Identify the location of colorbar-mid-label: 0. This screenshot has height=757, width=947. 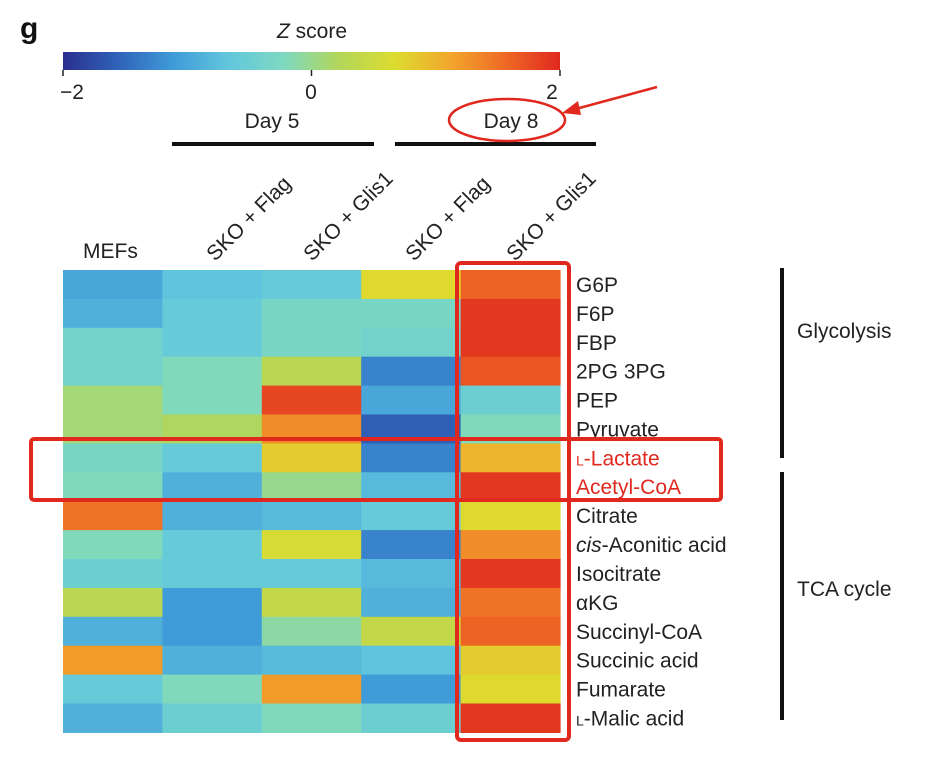
(311, 92).